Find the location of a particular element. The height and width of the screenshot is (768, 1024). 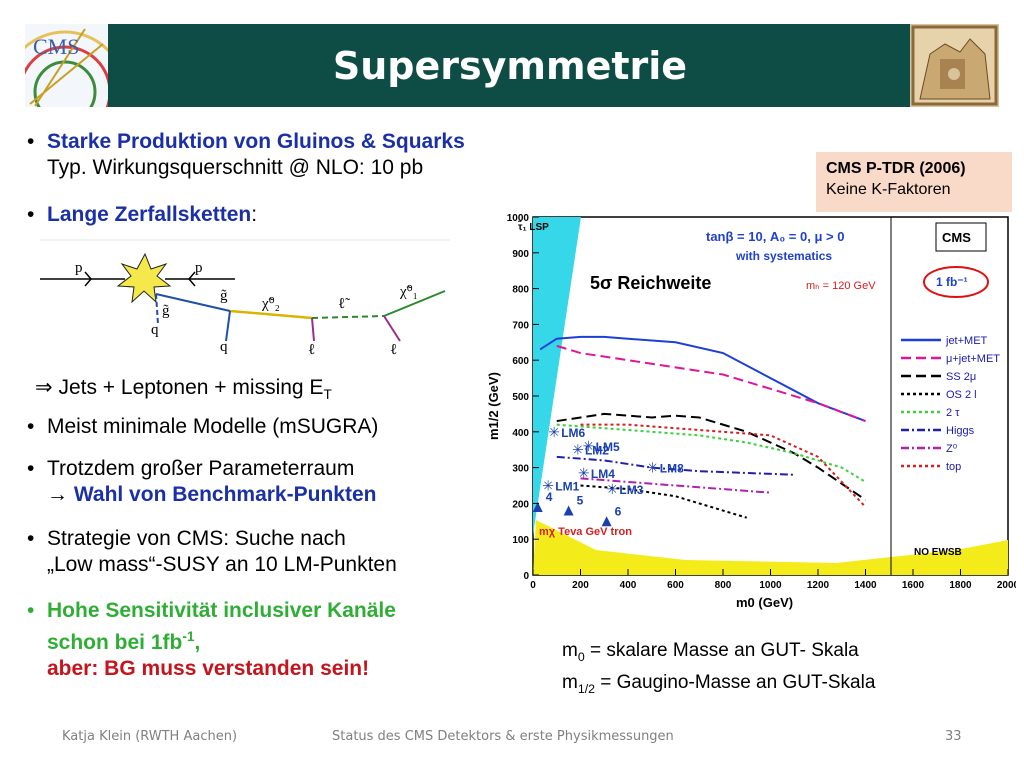

label-q1: q is located at coordinates (155, 330).